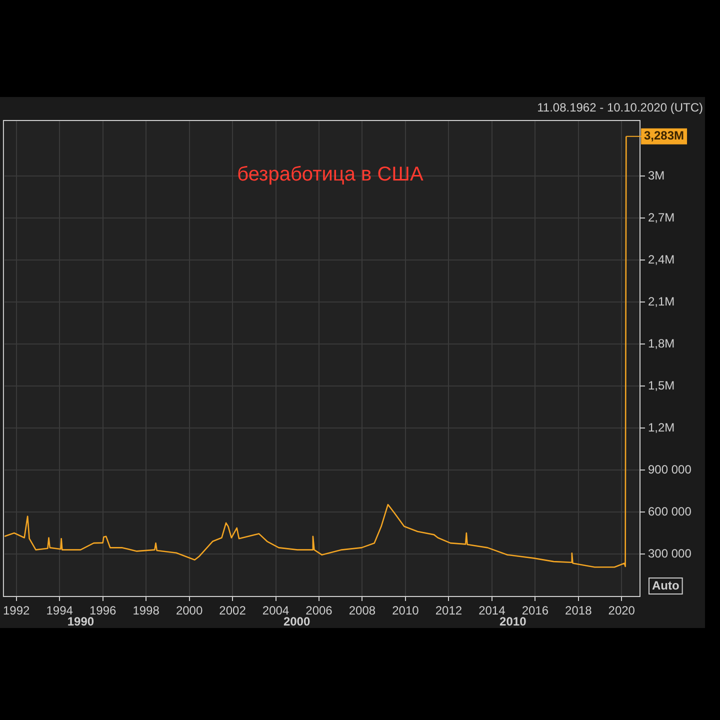 Image resolution: width=720 pixels, height=720 pixels. I want to click on y-tick-label: 1,5M, so click(661, 385).